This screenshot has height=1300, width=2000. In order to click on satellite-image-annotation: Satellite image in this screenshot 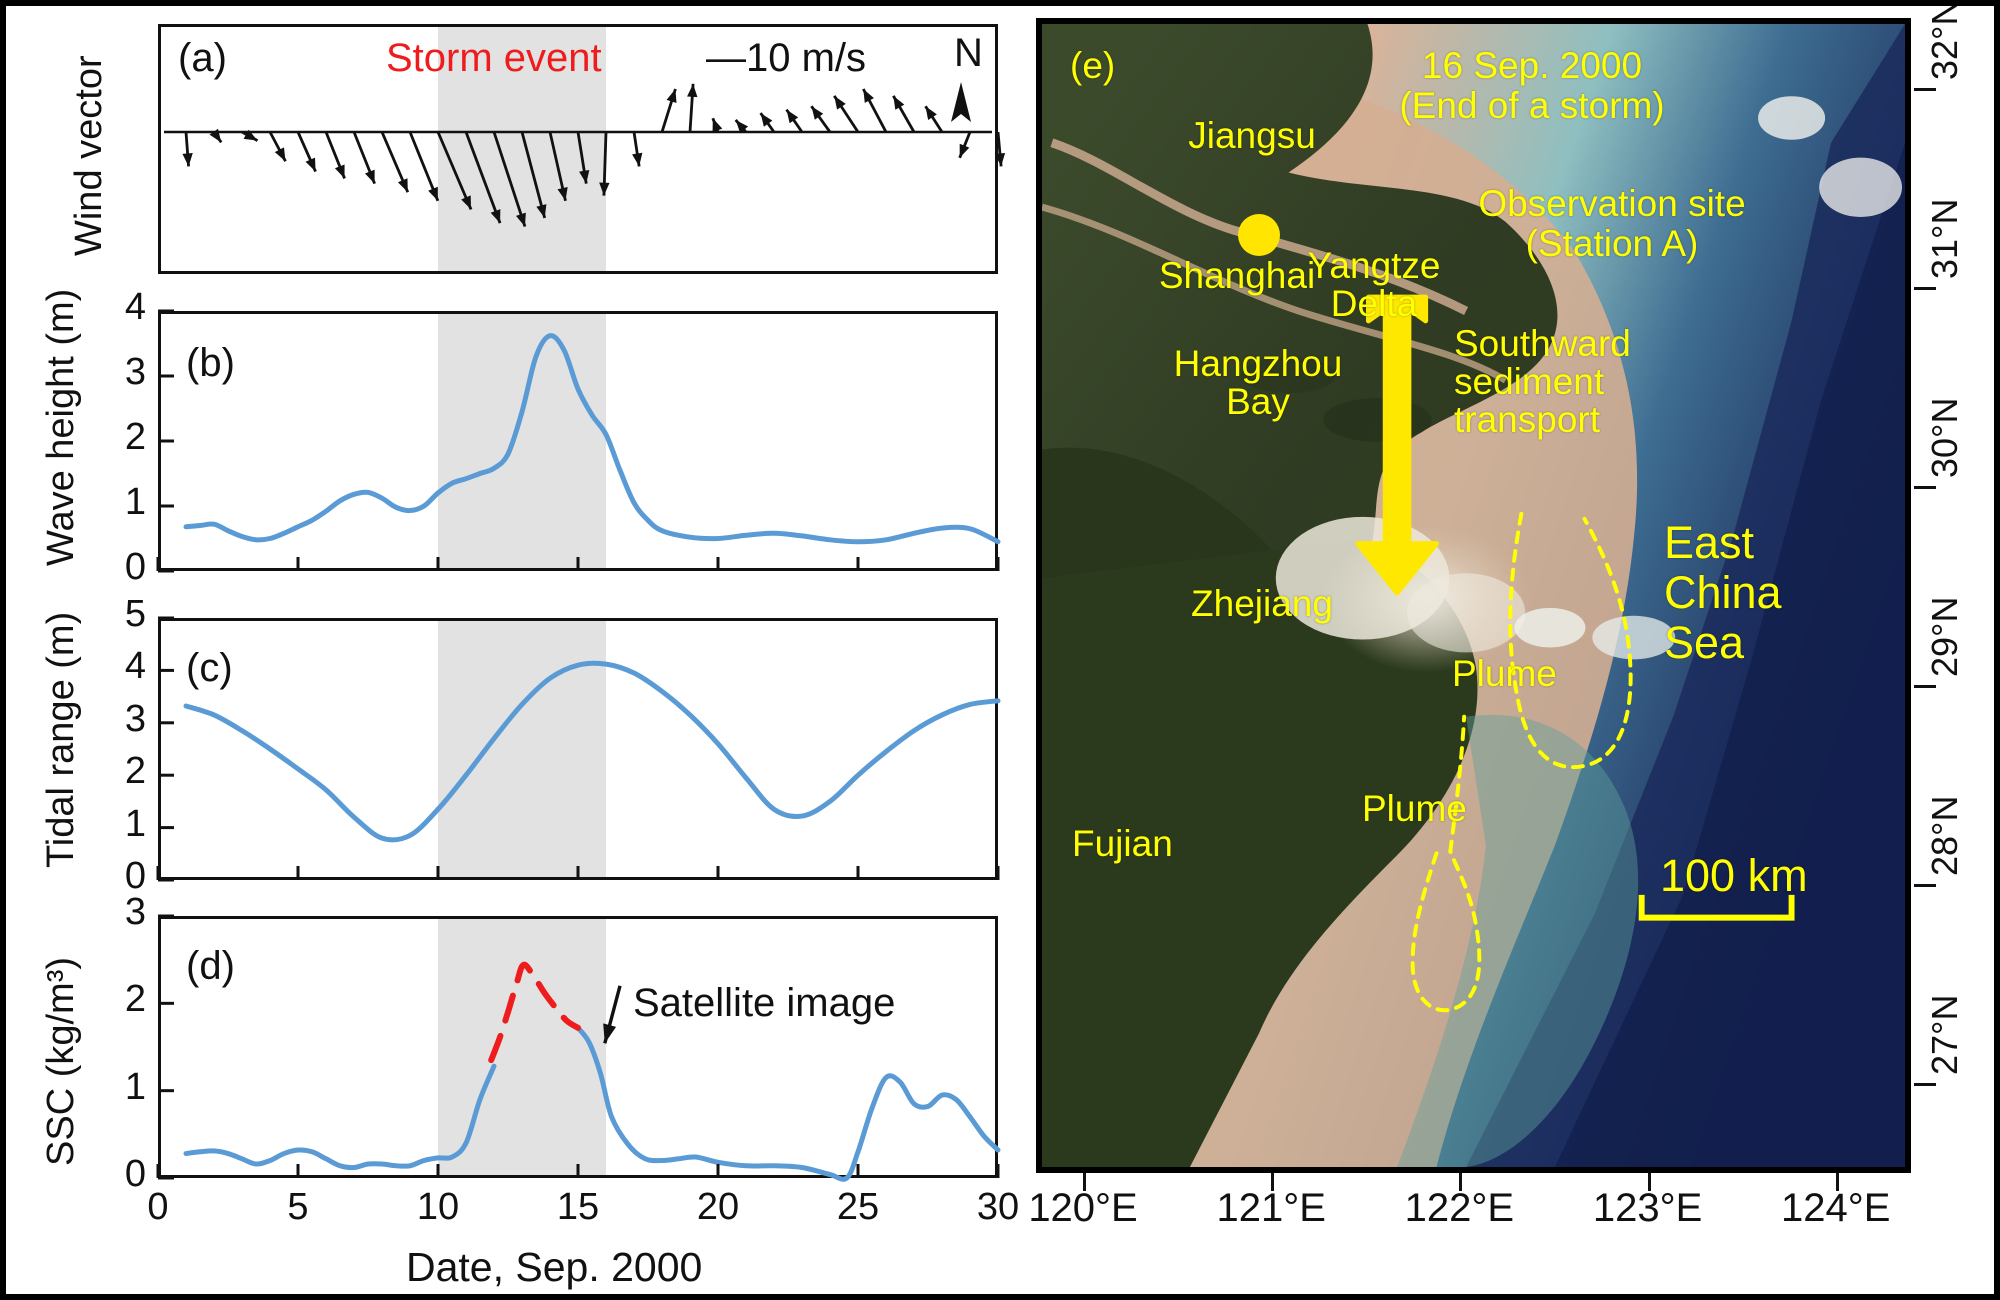, I will do `click(764, 1003)`.